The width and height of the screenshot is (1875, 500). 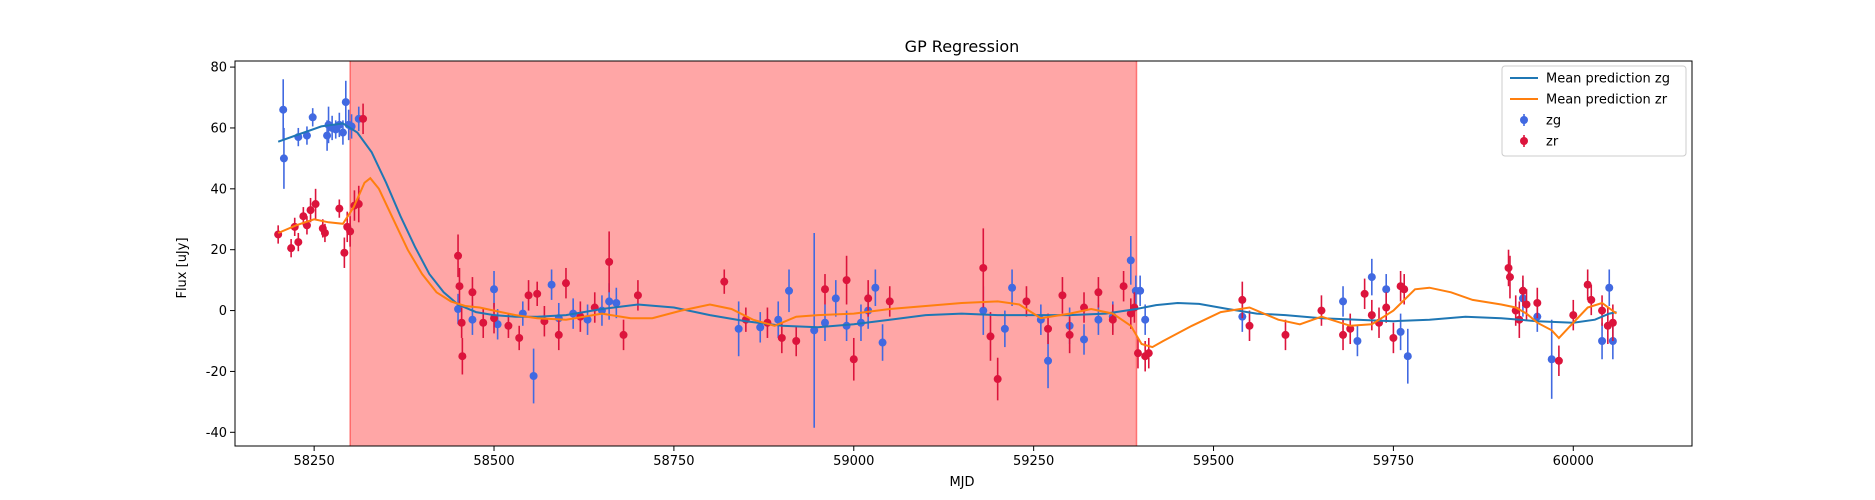 What do you see at coordinates (1608, 79) in the screenshot?
I see `legend-label-line-0: Mean prediction zg` at bounding box center [1608, 79].